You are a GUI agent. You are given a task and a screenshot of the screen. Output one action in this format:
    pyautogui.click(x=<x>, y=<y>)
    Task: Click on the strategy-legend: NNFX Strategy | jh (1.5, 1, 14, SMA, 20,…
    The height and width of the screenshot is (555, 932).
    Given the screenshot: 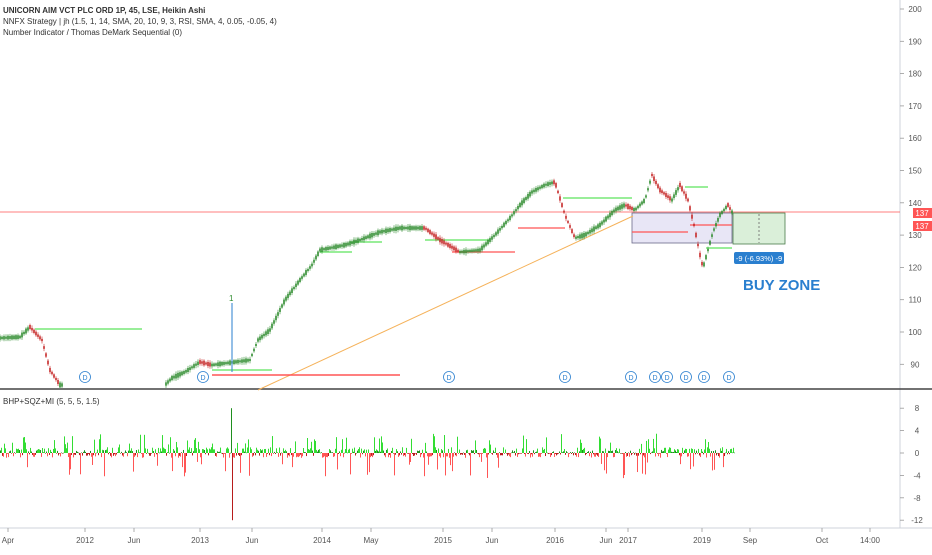 What is the action you would take?
    pyautogui.click(x=140, y=21)
    